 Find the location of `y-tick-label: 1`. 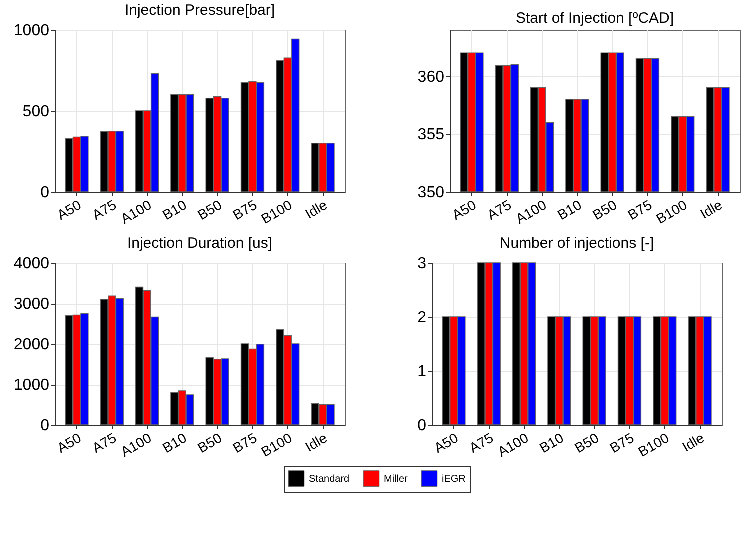

y-tick-label: 1 is located at coordinates (422, 372).